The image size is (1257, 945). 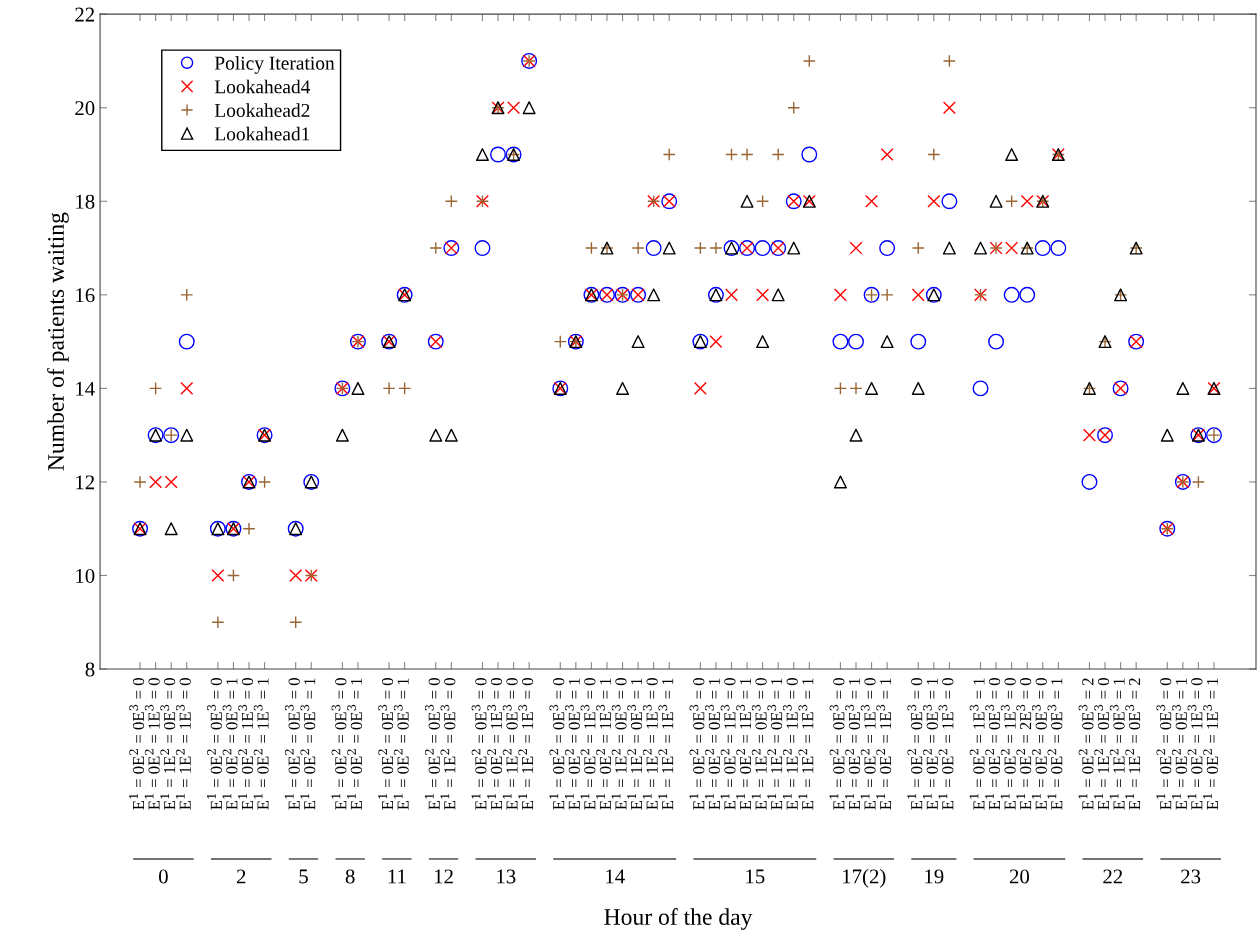 I want to click on x-tick-label: E$^{1}$ = 1E$^{2}$ = 0E$^{3}$ = 2, so click(x=1133, y=744).